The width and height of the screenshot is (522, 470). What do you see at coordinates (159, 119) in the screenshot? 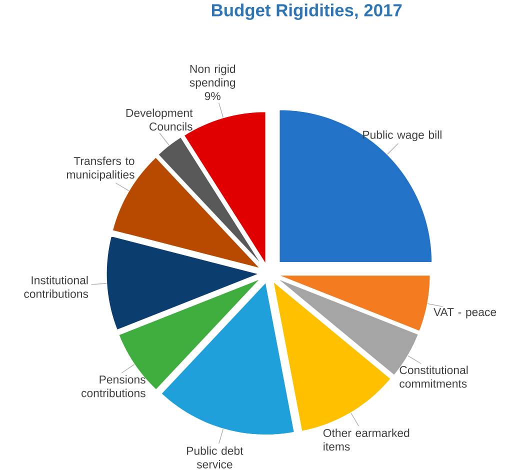
I see `slice-label: Development Councils` at bounding box center [159, 119].